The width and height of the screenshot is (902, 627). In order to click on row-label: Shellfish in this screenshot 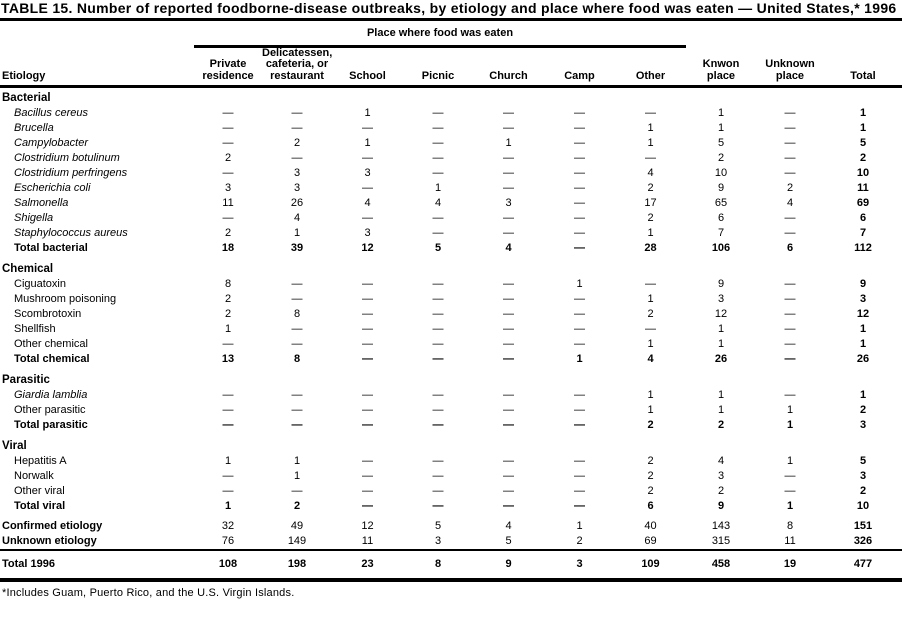, I will do `click(35, 329)`.